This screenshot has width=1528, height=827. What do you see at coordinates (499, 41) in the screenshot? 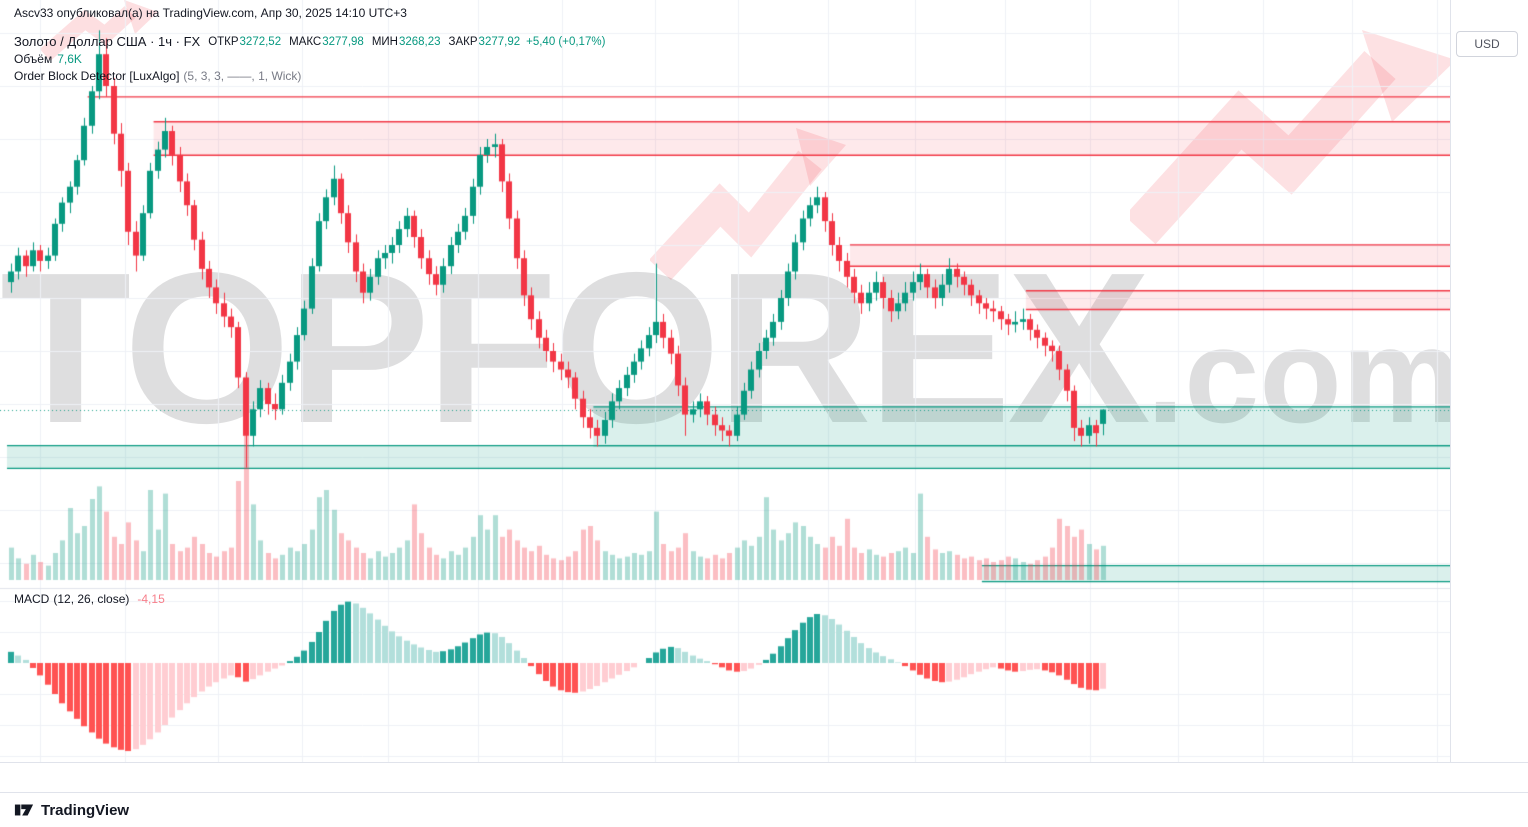
I see `close-value: 3277,92` at bounding box center [499, 41].